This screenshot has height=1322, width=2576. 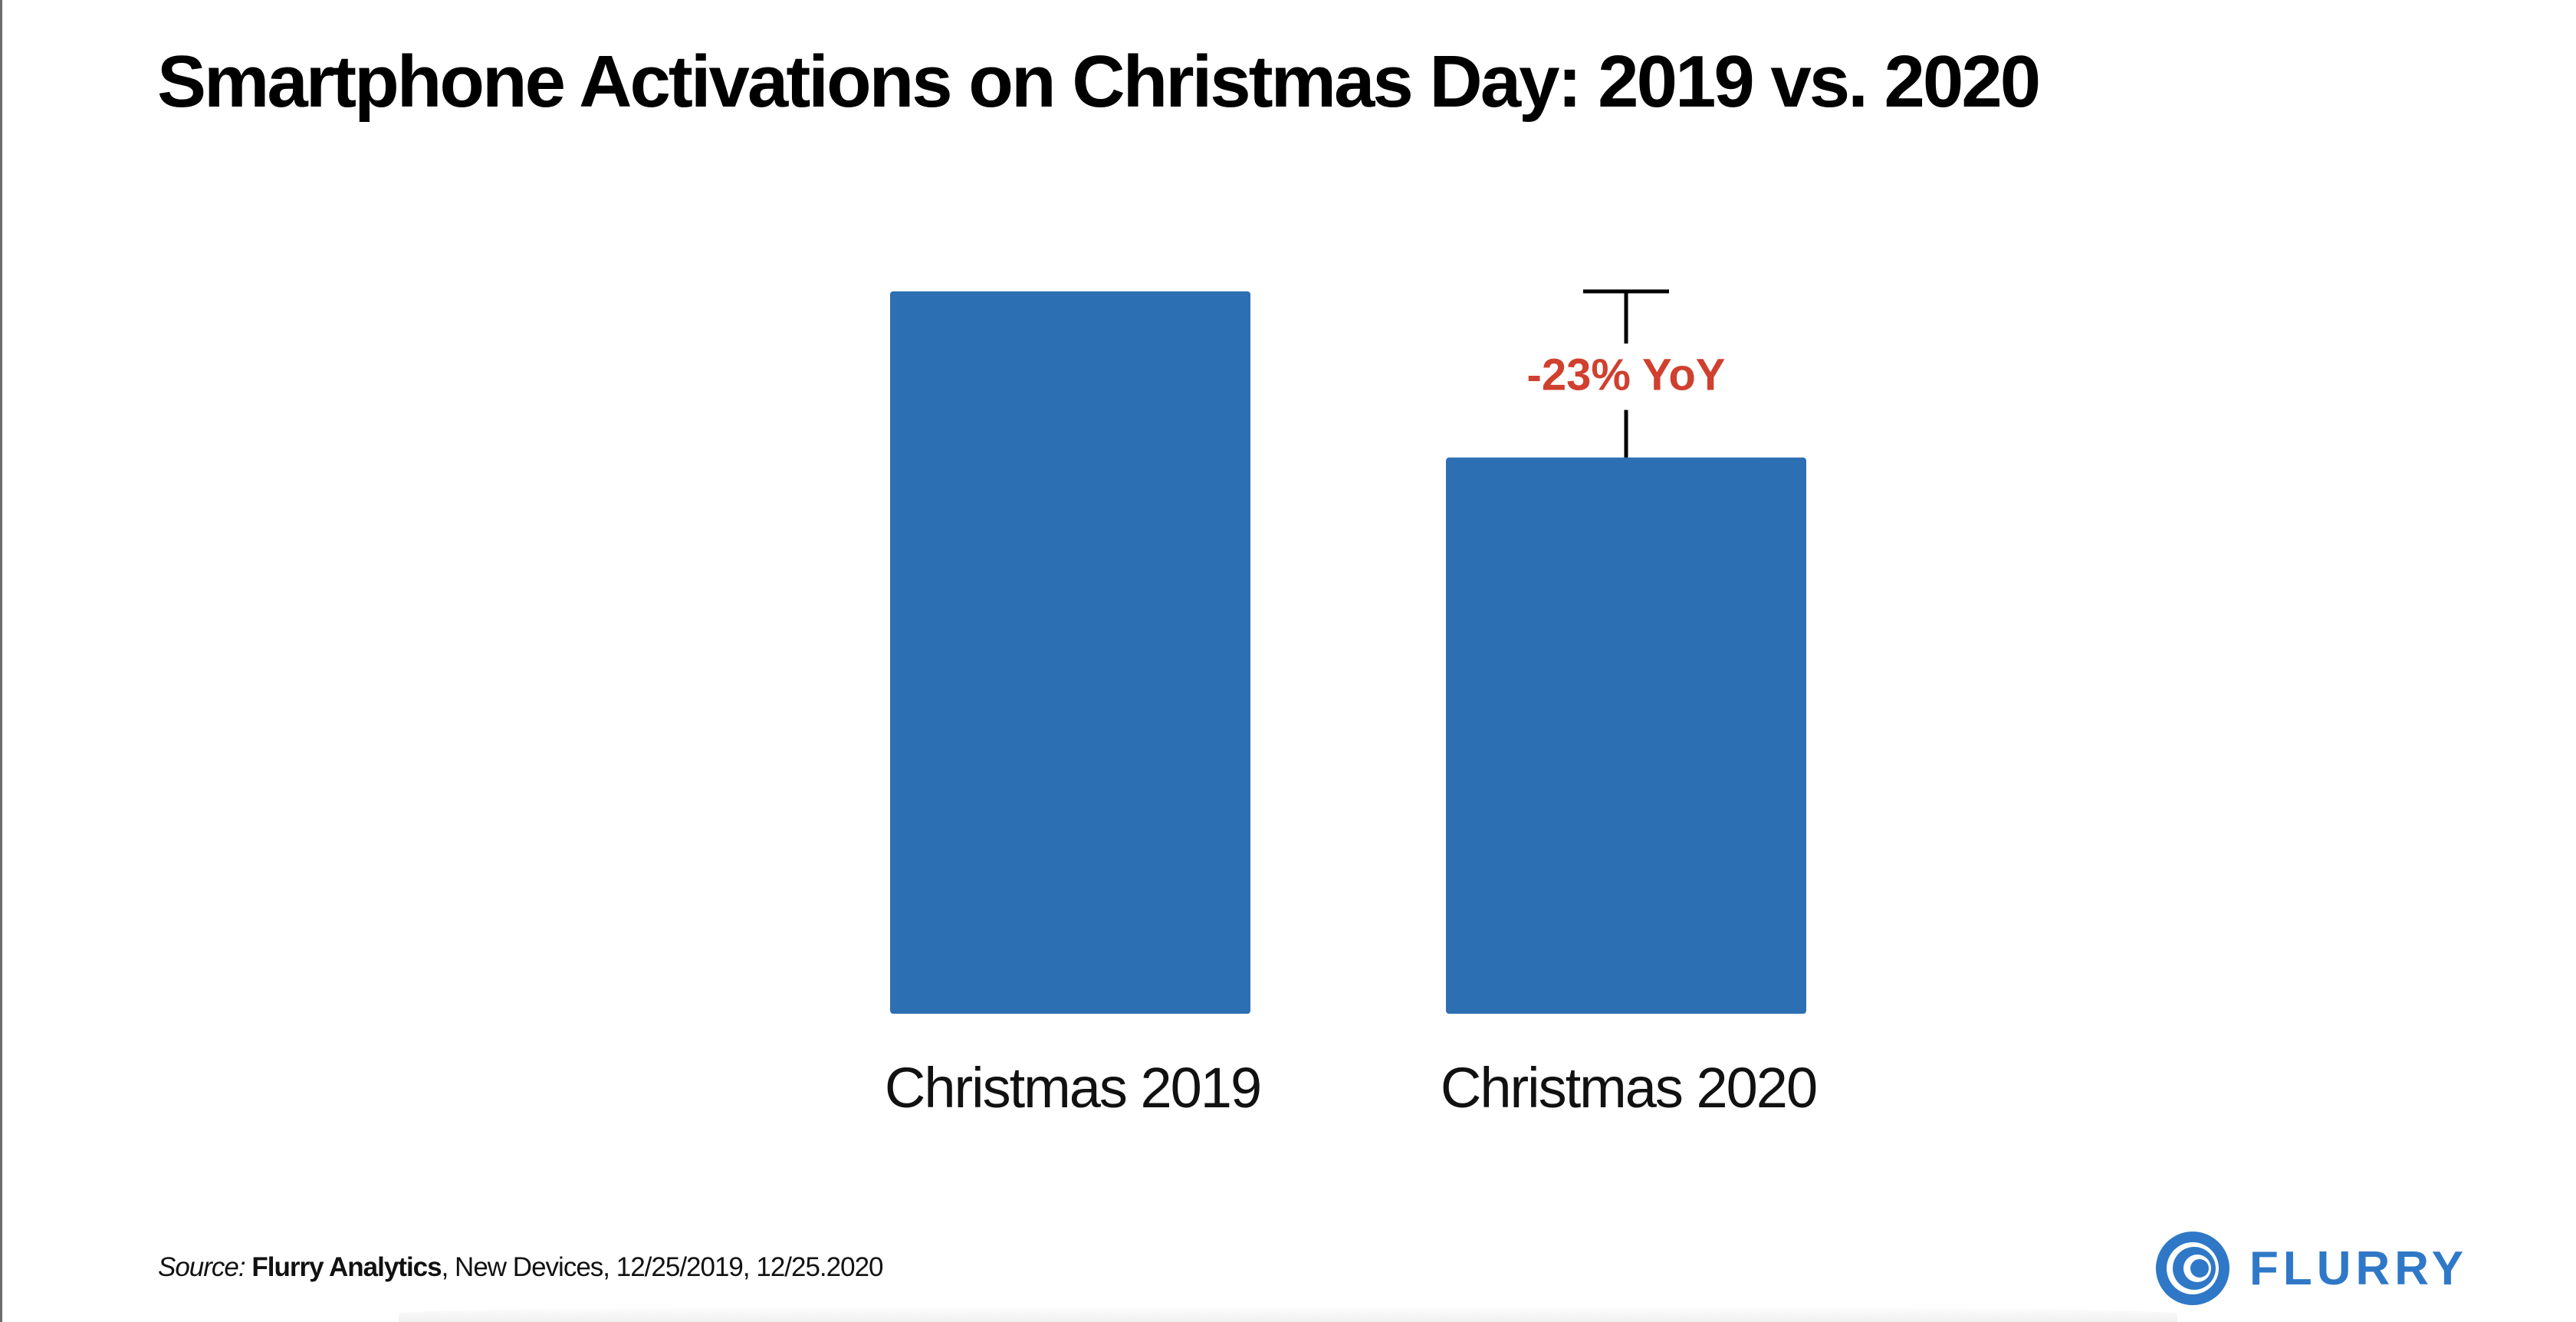 I want to click on yoy-change-label: -23% YoY, so click(x=1627, y=375).